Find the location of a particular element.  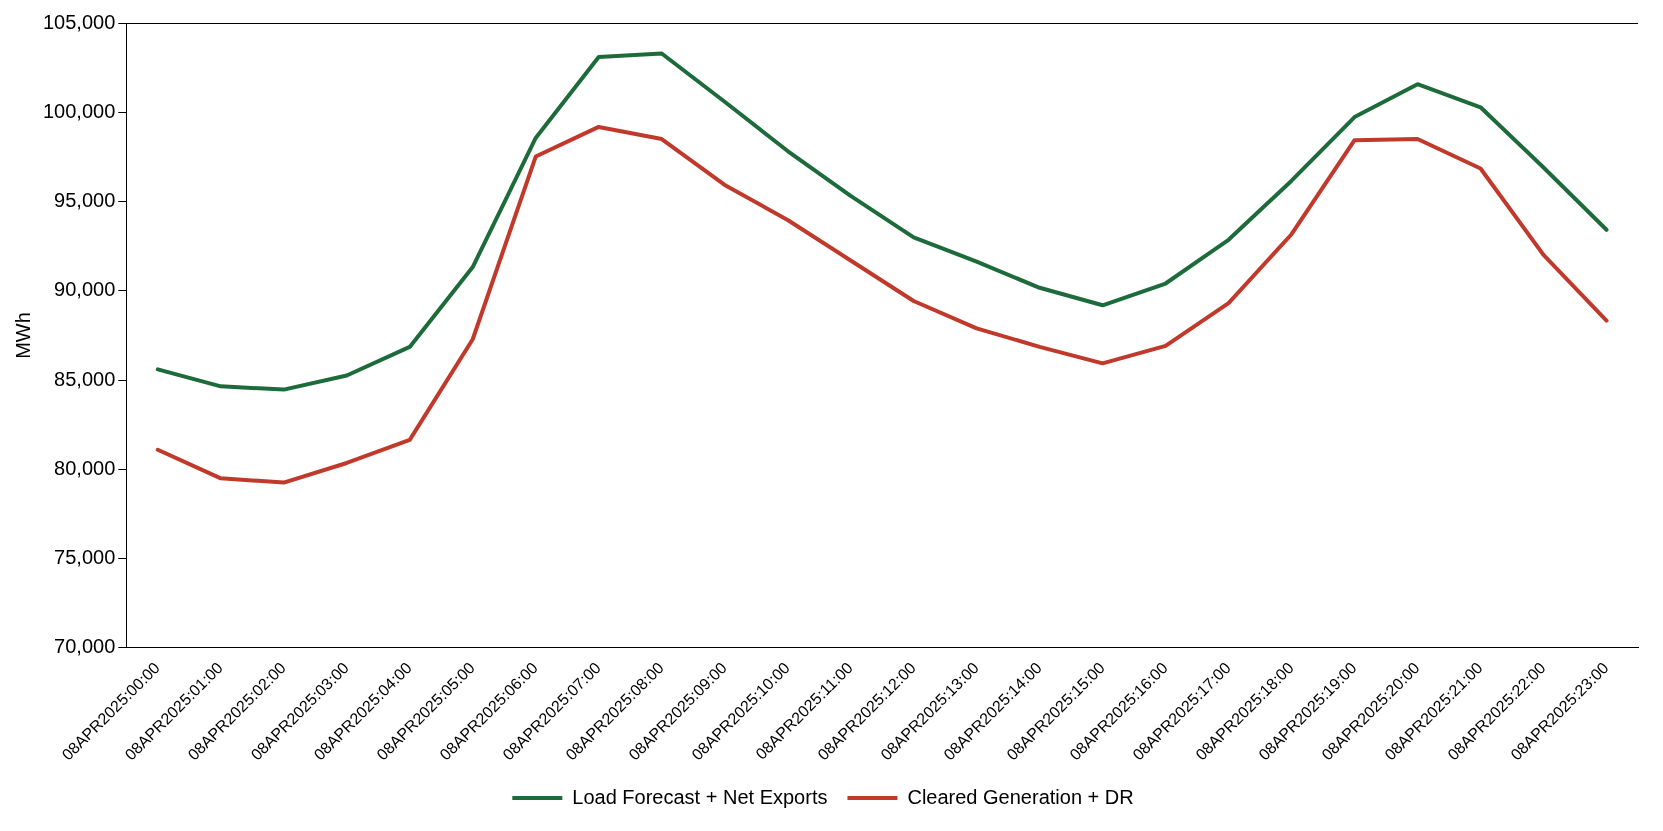

y-tick-label: 90,000 is located at coordinates (85, 289).